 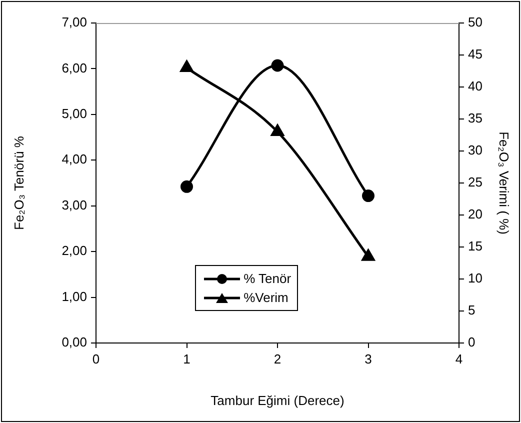 What do you see at coordinates (74, 342) in the screenshot?
I see `y-tick-label: 0,00` at bounding box center [74, 342].